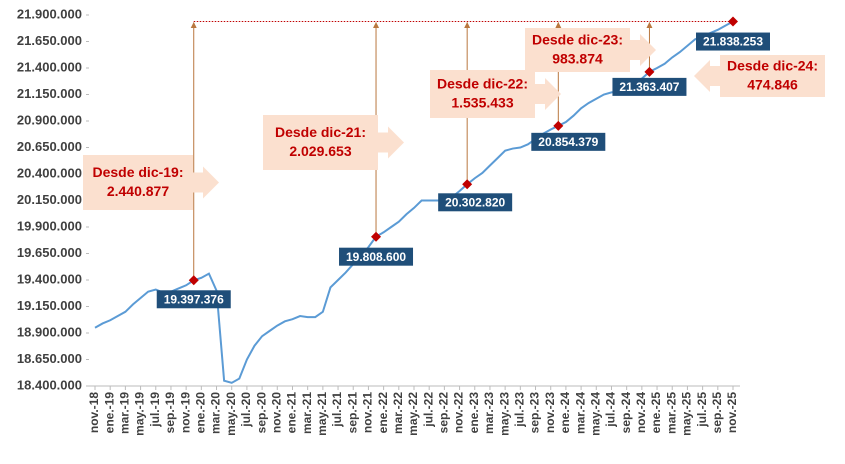  What do you see at coordinates (49, 278) in the screenshot?
I see `y-tick-label: 19.400.000` at bounding box center [49, 278].